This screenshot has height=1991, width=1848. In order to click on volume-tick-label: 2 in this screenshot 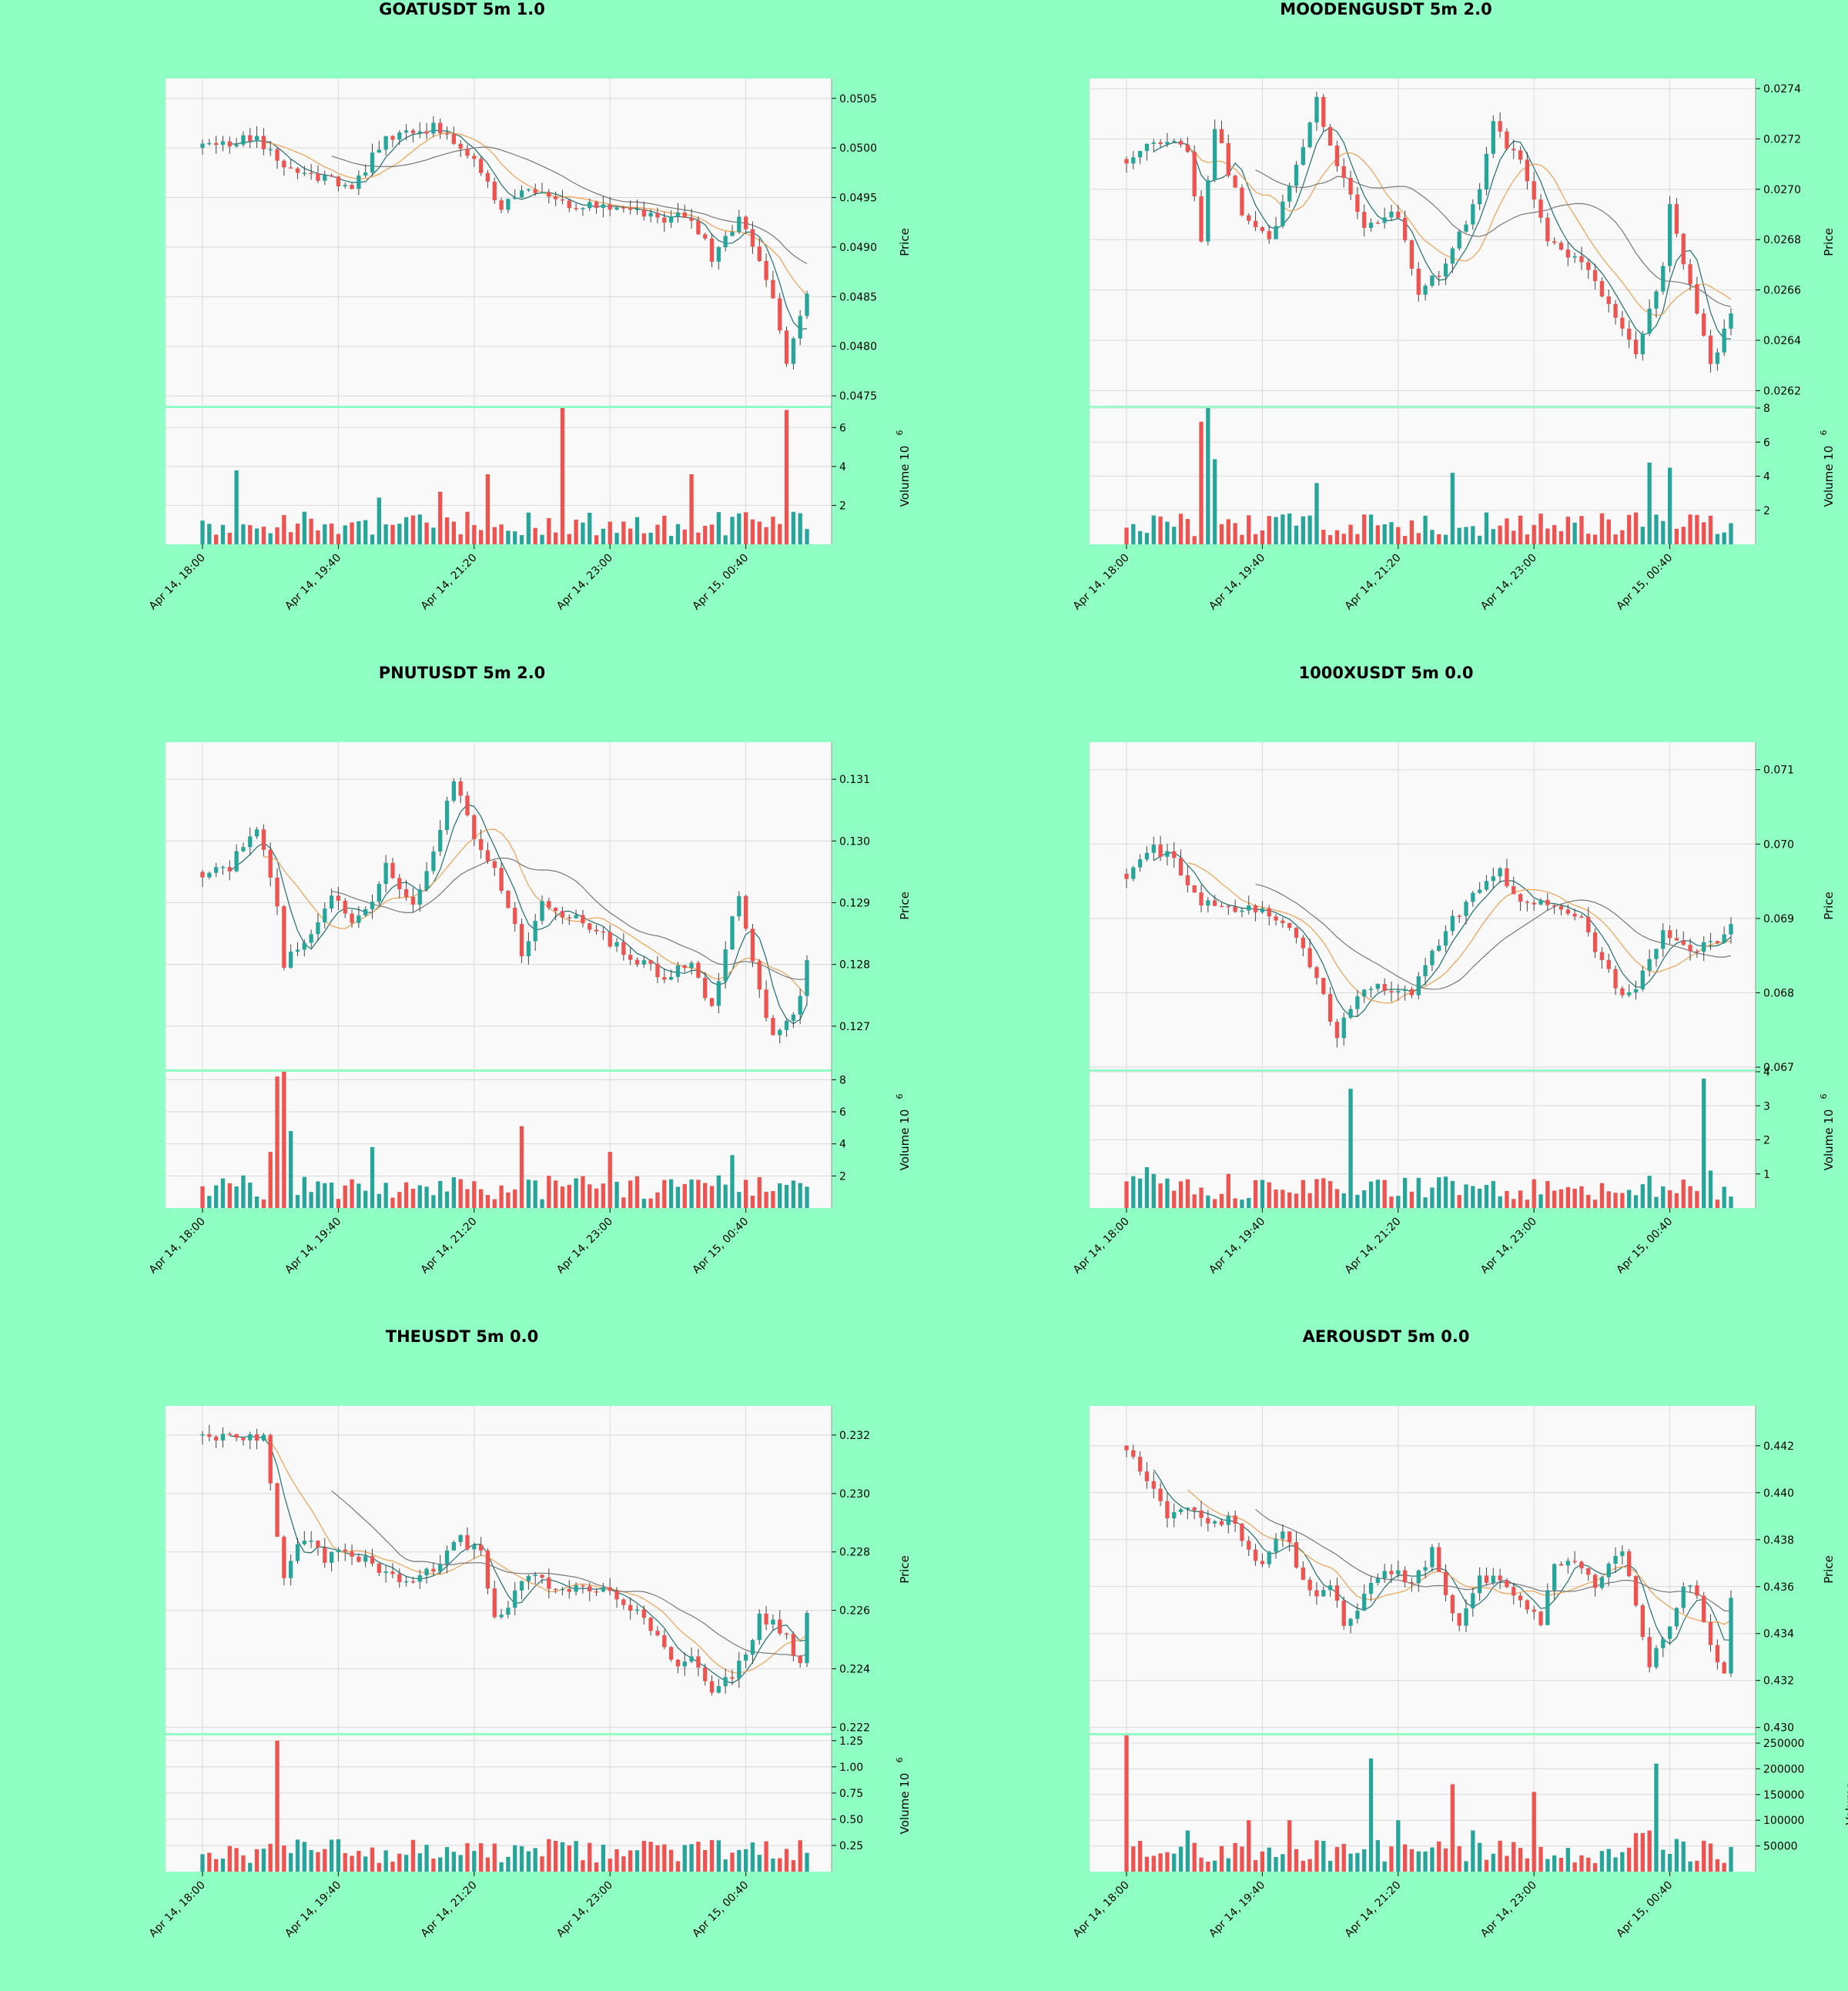, I will do `click(1766, 511)`.